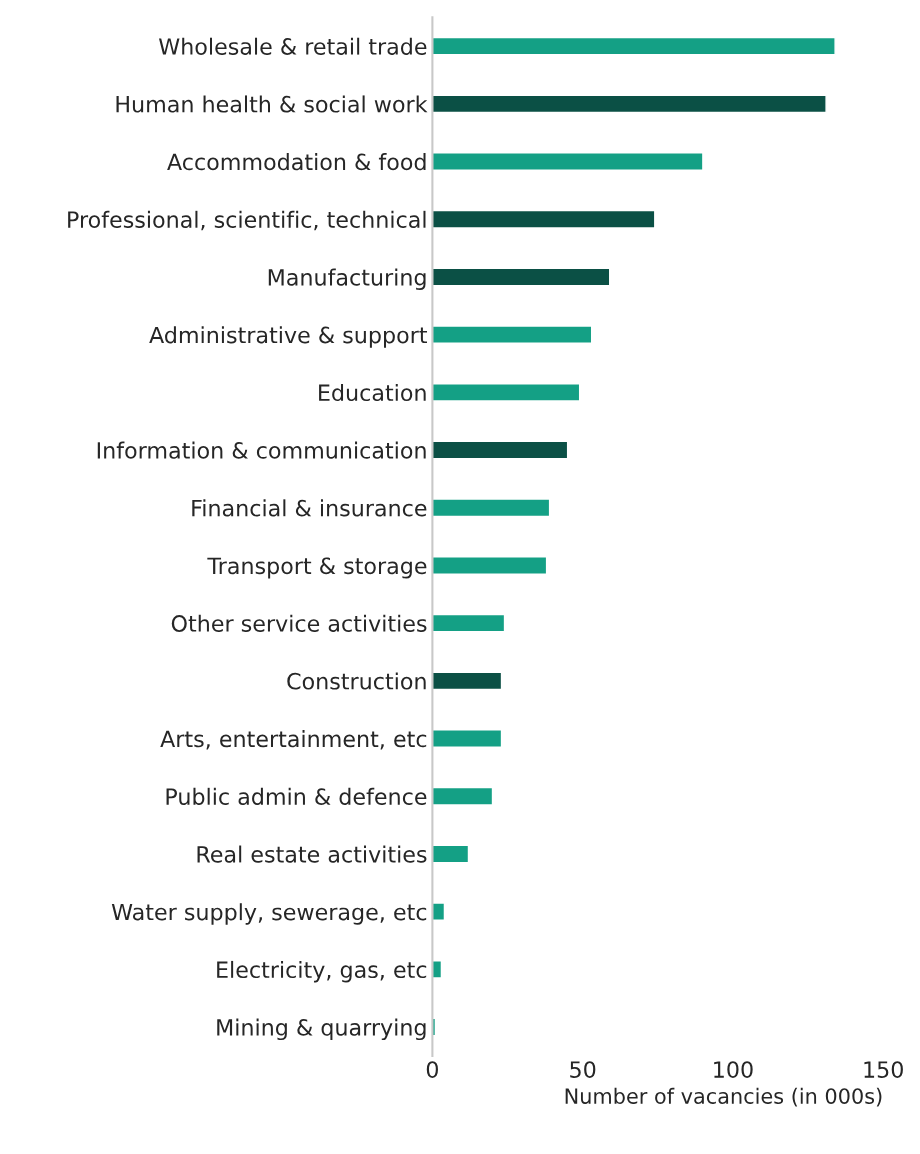 The width and height of the screenshot is (920, 1154). Describe the element at coordinates (296, 796) in the screenshot. I see `y-tick-label: Public admin & defence` at that location.